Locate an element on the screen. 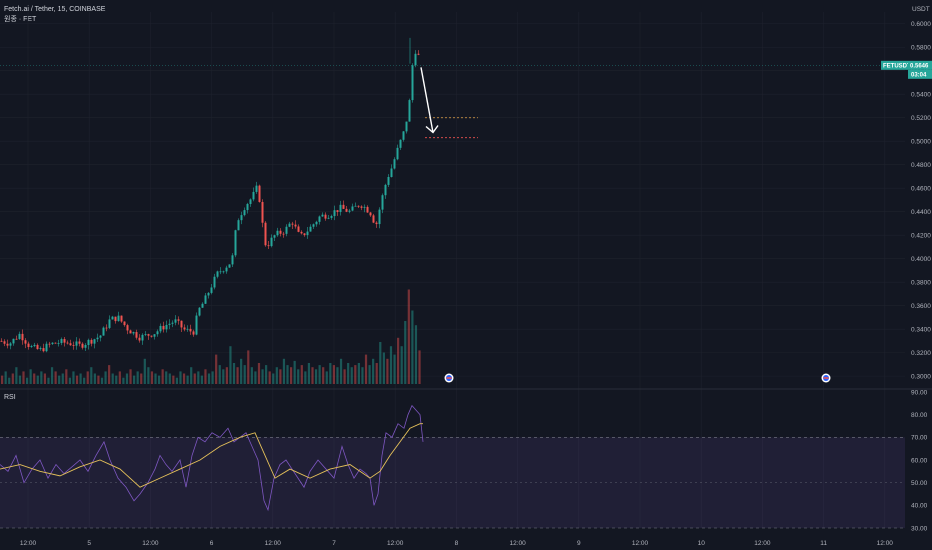  rsi-axis: 90.00 80.00 70.00 60.00 50.00 40.00 30.00 is located at coordinates (919, 460).